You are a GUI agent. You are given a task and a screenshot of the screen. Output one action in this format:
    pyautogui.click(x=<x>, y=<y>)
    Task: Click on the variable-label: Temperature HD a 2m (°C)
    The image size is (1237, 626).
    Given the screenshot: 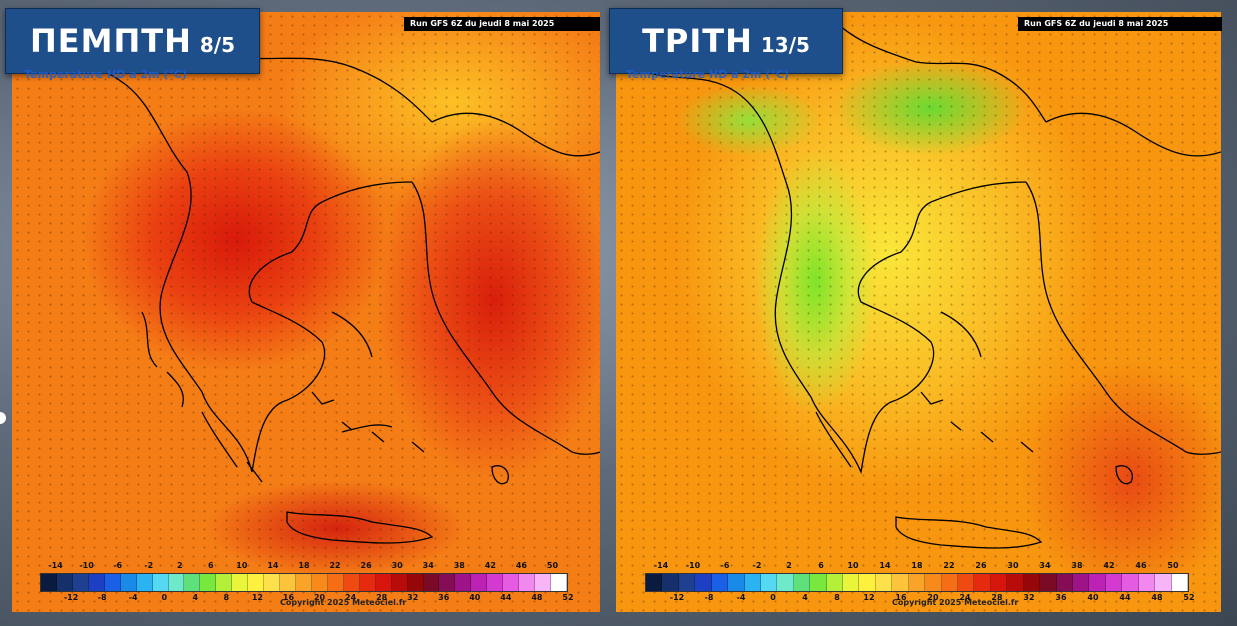 What is the action you would take?
    pyautogui.click(x=707, y=74)
    